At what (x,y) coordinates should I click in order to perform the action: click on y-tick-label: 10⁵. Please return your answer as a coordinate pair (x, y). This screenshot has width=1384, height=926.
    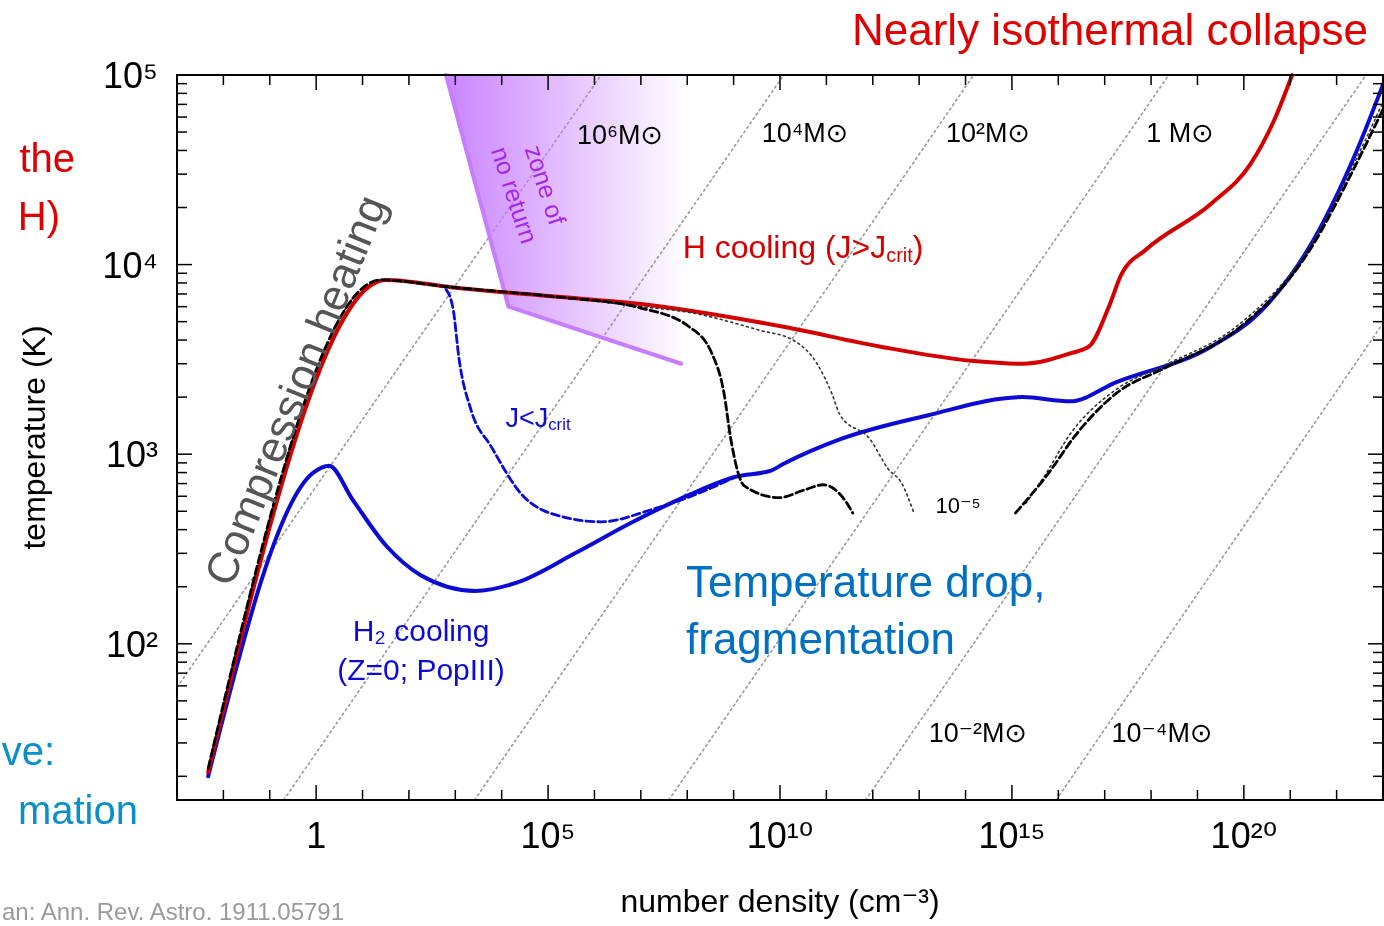
    Looking at the image, I should click on (130, 75).